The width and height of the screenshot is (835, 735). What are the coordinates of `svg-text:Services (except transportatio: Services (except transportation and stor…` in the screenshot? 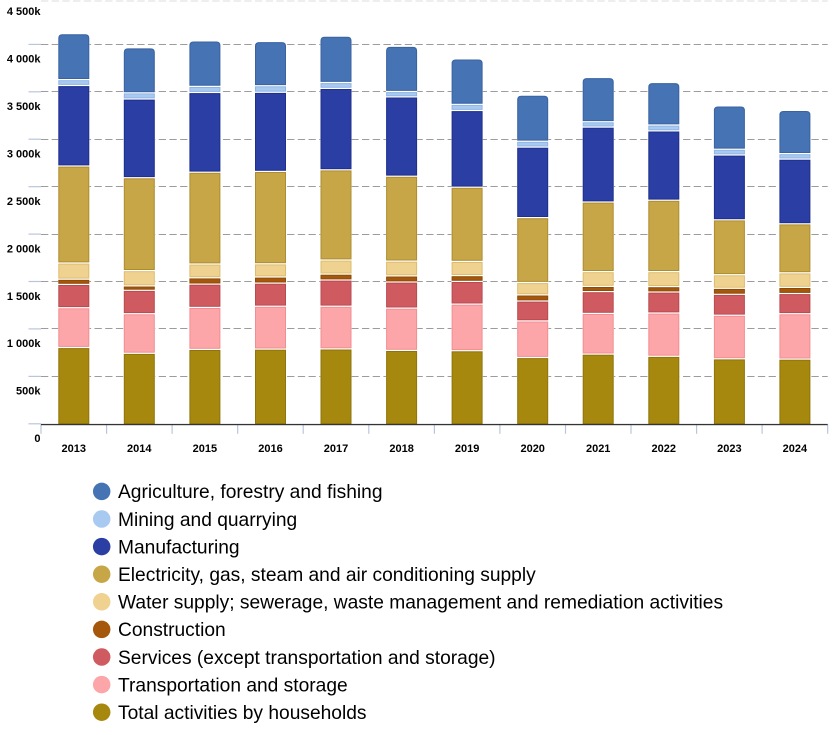 It's located at (307, 658).